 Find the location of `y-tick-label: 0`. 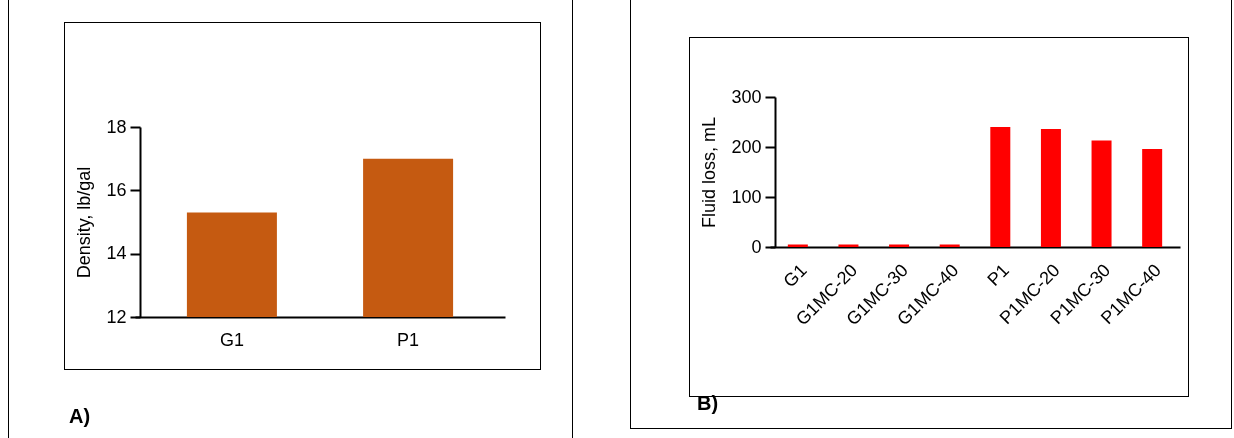

y-tick-label: 0 is located at coordinates (756, 246).